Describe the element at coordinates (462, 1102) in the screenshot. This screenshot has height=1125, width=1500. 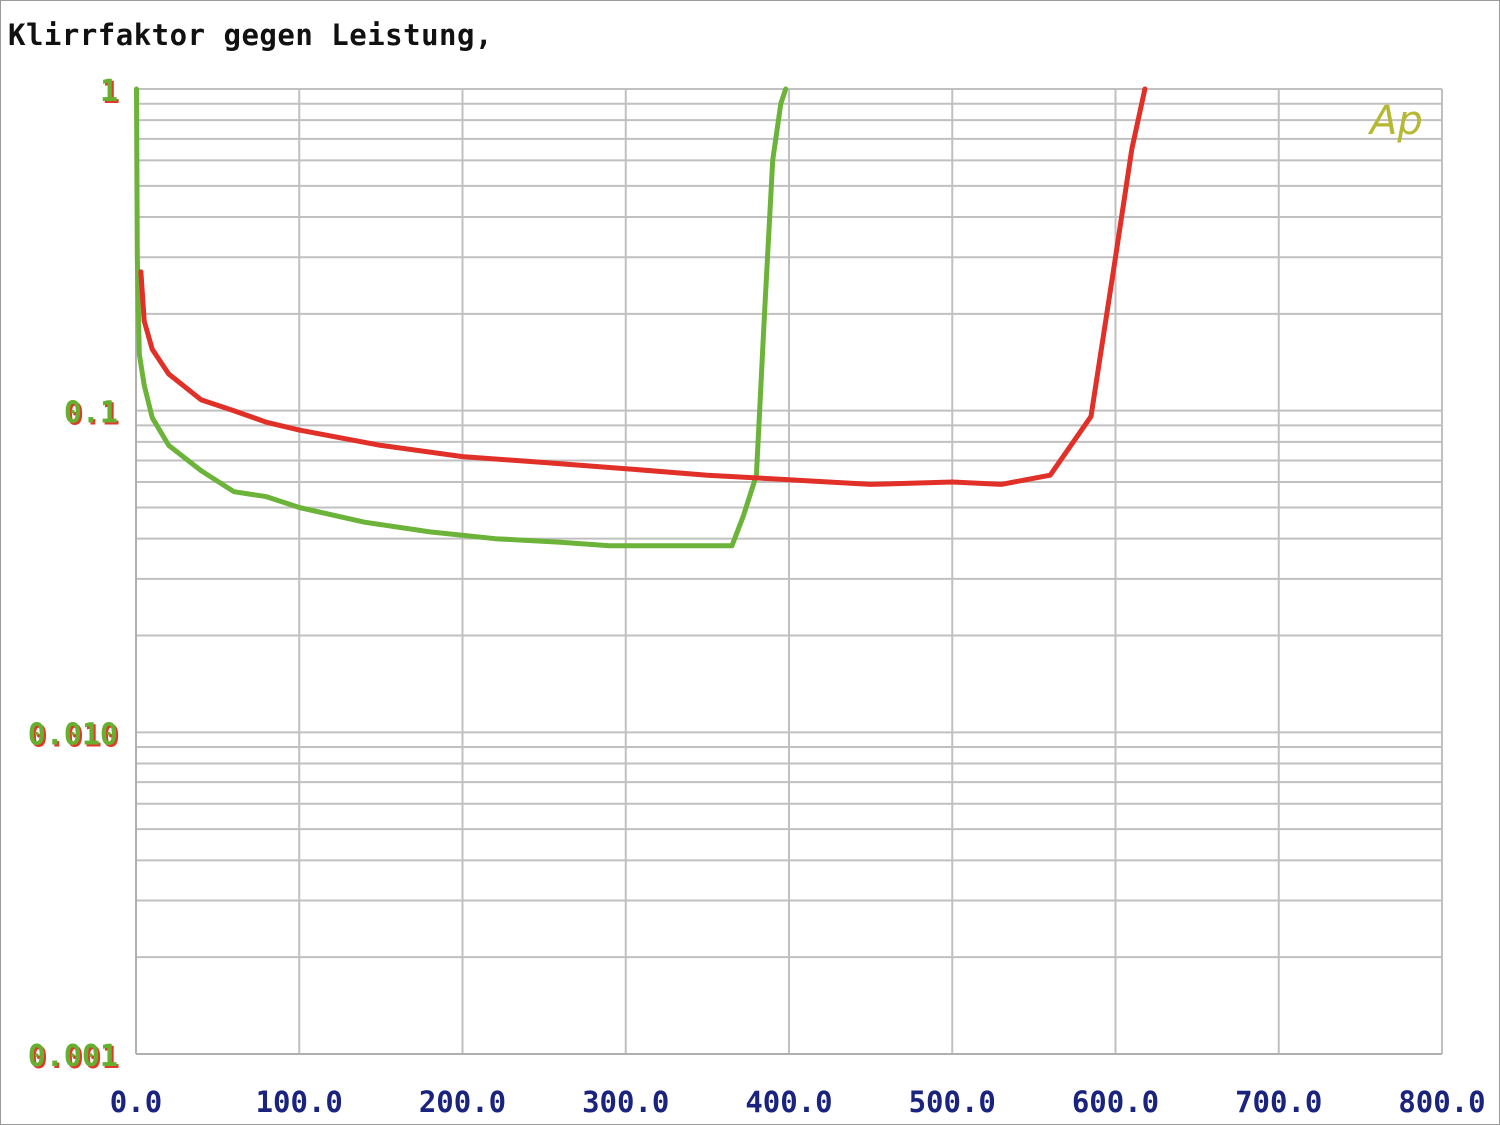
I see `x-tick-label: 200.0` at that location.